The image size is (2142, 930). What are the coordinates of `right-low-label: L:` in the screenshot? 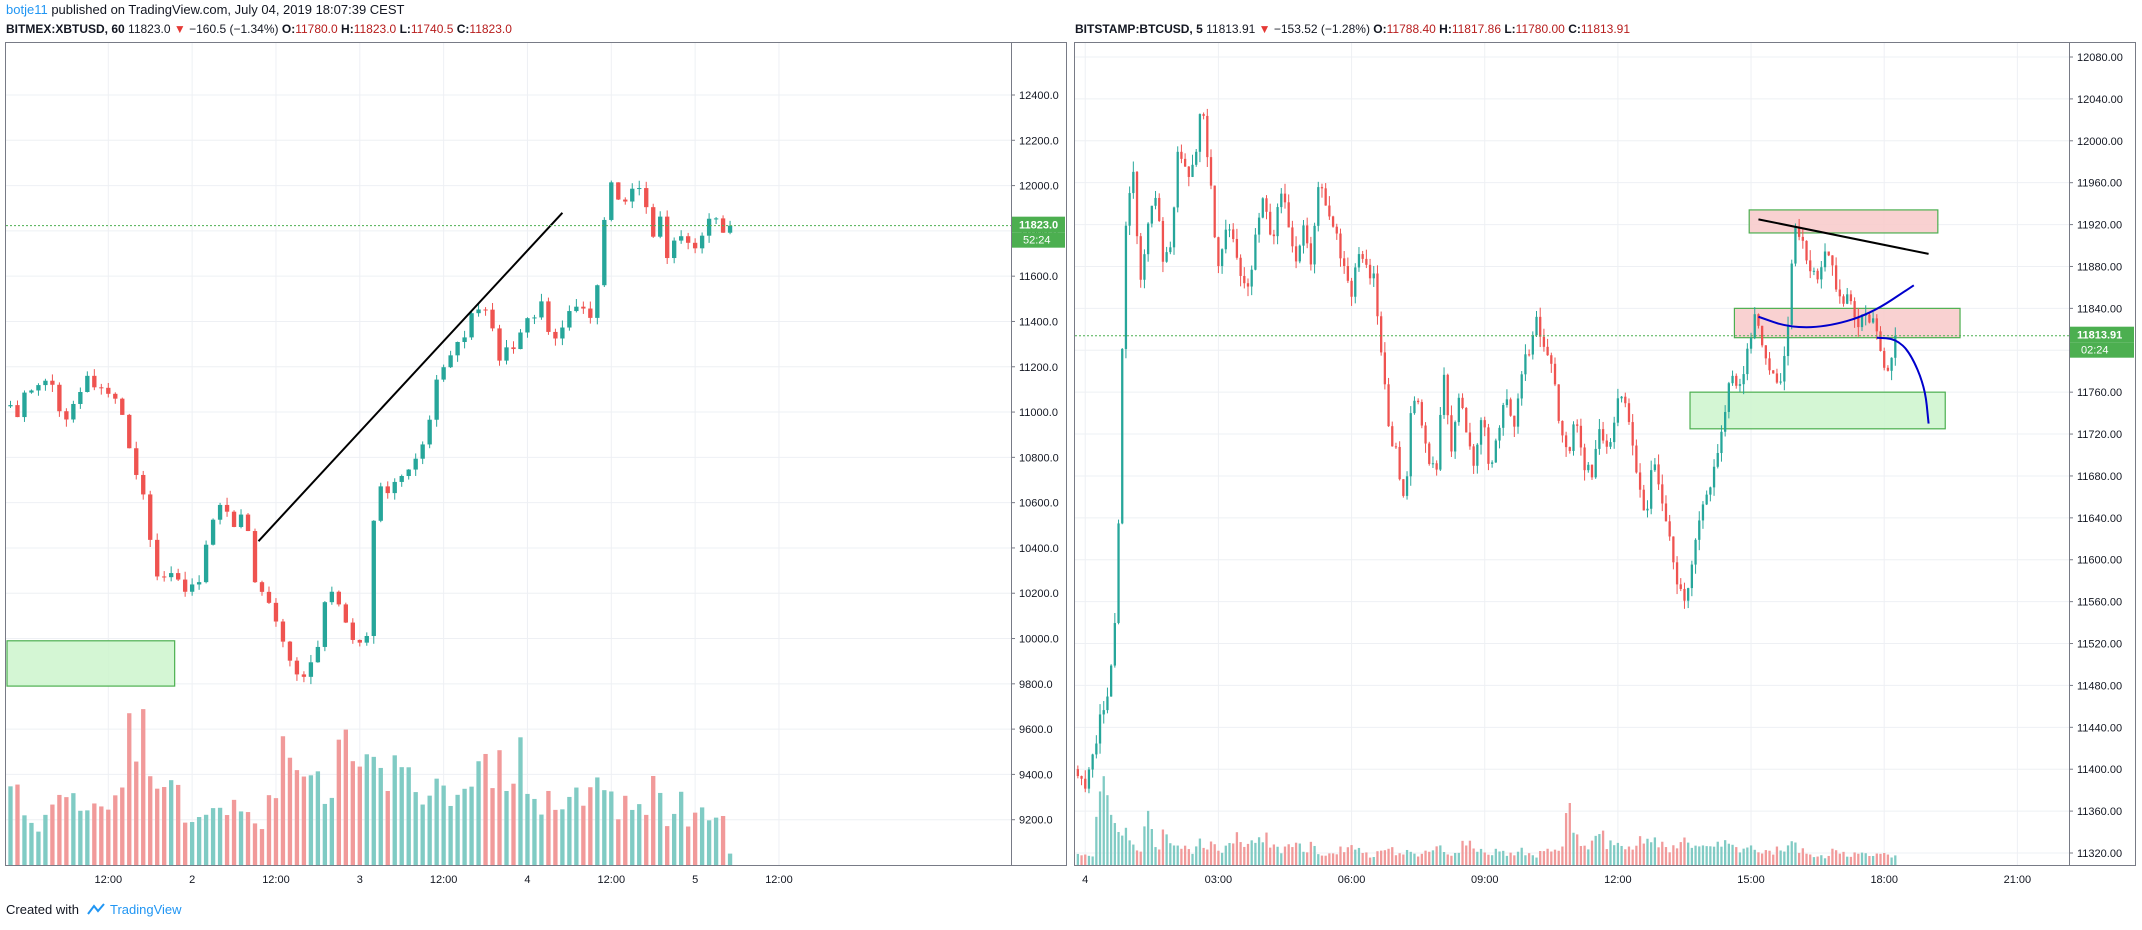 It's located at (1510, 29).